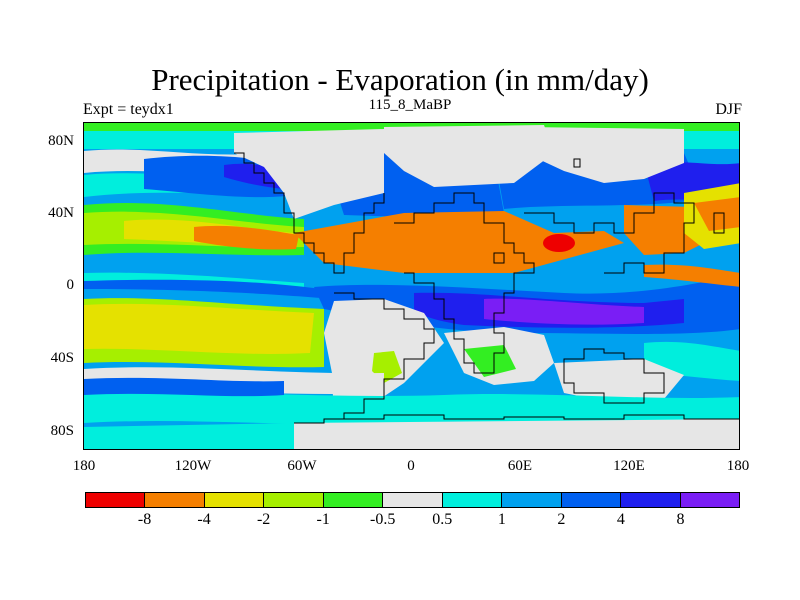 This screenshot has width=800, height=600. I want to click on map-title: Precipitation - Evaporation (in mm/day), so click(400, 79).